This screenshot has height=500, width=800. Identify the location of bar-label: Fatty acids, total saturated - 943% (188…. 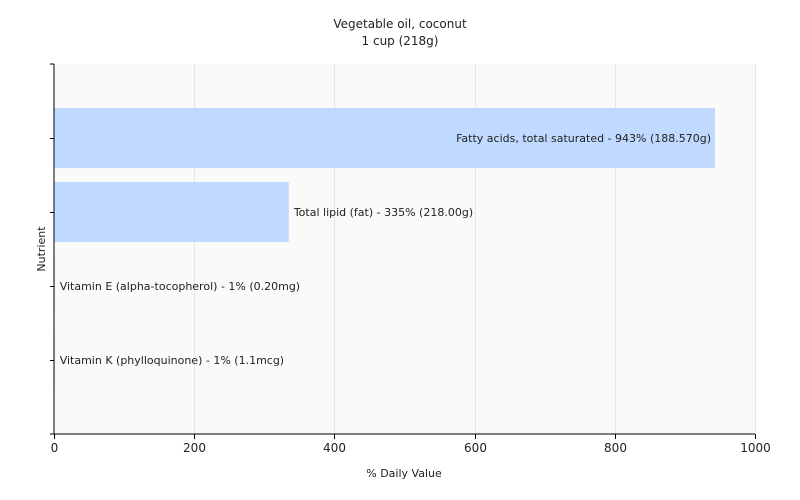
(583, 138).